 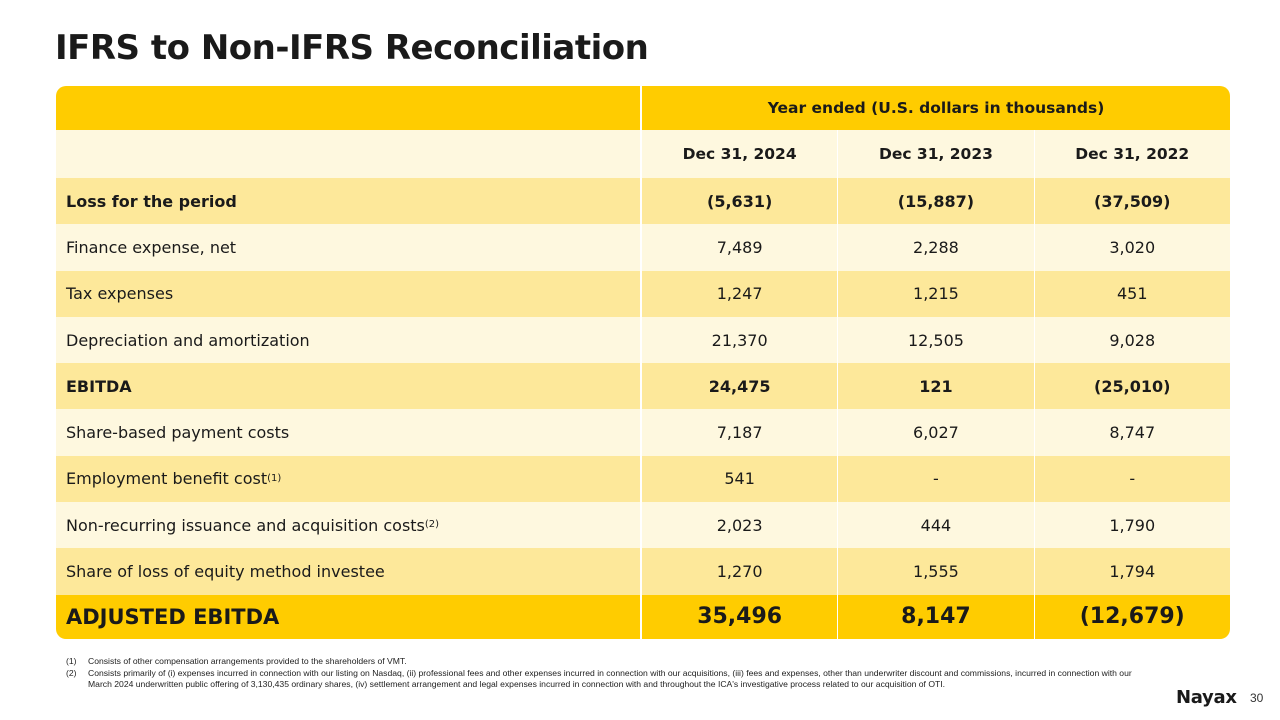 I want to click on row-value: 1,790, so click(x=1131, y=525).